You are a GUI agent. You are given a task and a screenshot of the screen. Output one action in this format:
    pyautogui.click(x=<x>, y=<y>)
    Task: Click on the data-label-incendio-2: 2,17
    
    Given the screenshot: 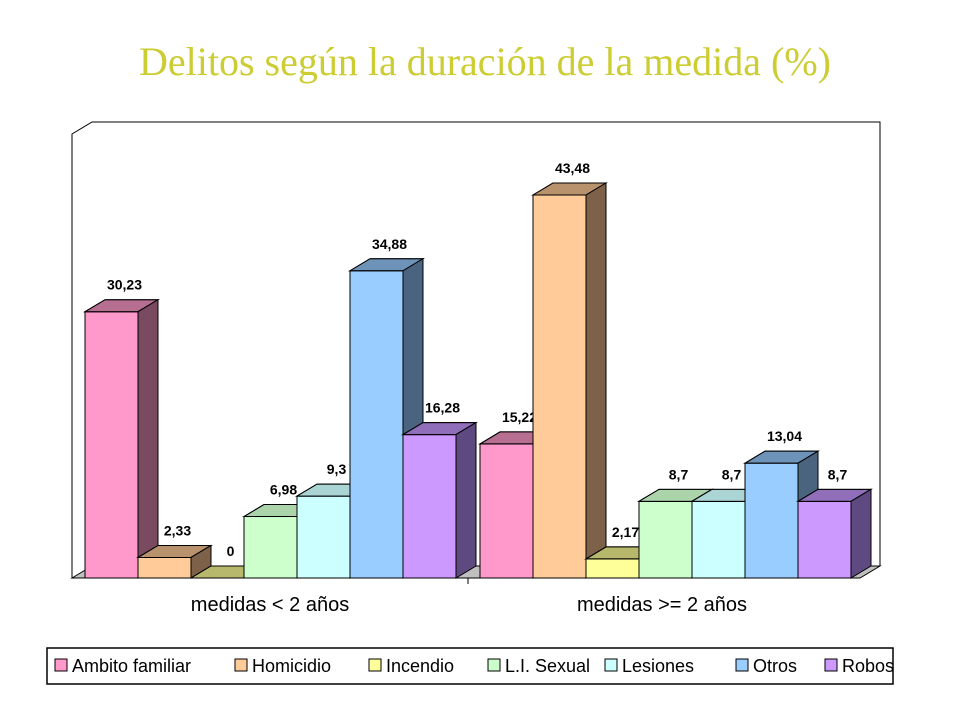 What is the action you would take?
    pyautogui.click(x=625, y=532)
    